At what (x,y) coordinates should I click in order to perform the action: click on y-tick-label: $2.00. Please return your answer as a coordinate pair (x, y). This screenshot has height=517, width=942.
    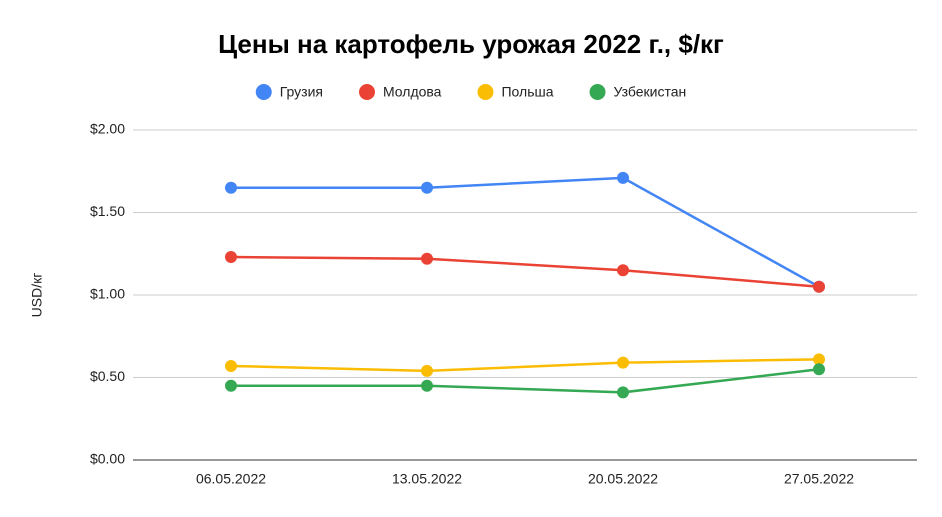
    Looking at the image, I should click on (107, 129).